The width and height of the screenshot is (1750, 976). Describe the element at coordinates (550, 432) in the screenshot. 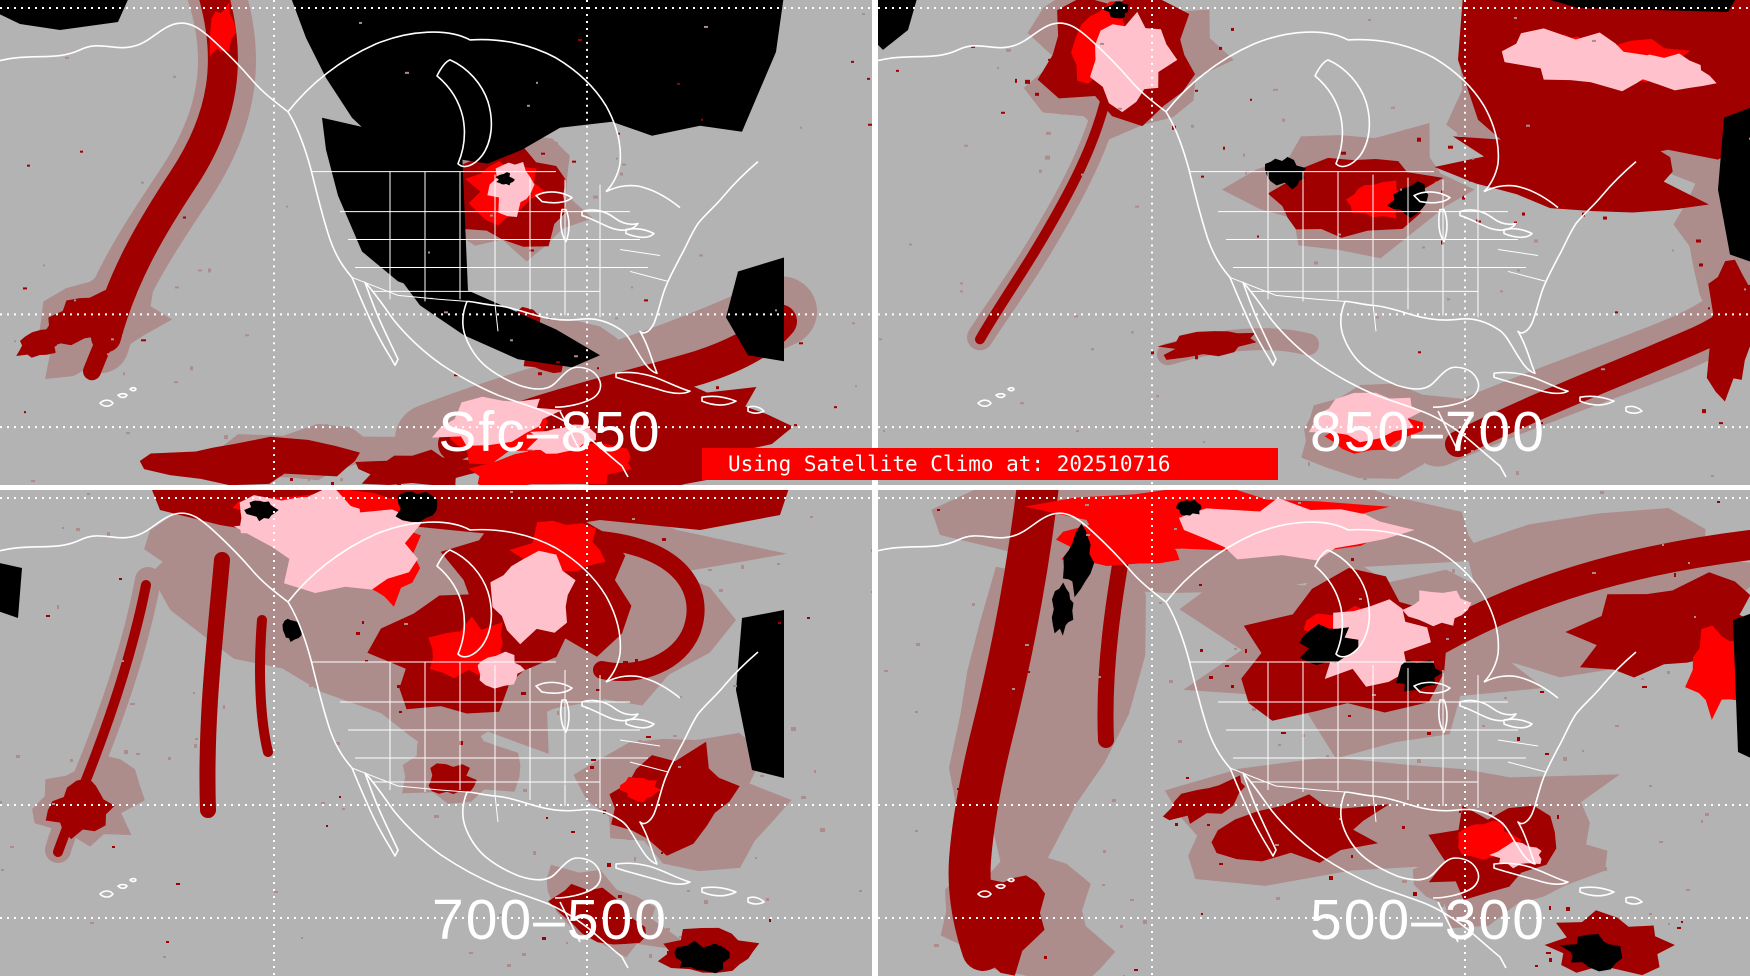

I see `panel-label-sfc-850: Sfc–850` at that location.